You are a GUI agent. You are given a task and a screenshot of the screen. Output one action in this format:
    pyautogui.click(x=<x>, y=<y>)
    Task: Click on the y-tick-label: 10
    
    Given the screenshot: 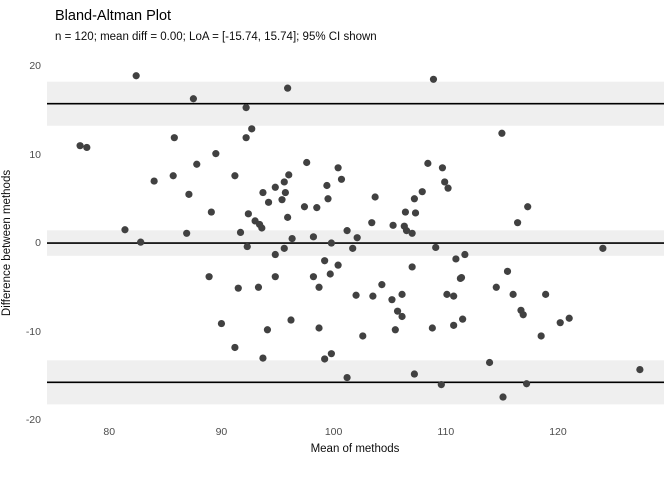 What is the action you would take?
    pyautogui.click(x=35, y=154)
    